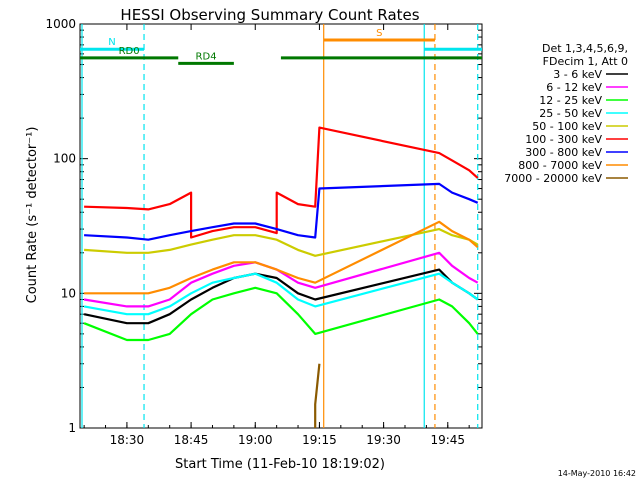 This screenshot has height=480, width=640. What do you see at coordinates (111, 42) in the screenshot?
I see `status-bar-label: N` at bounding box center [111, 42].